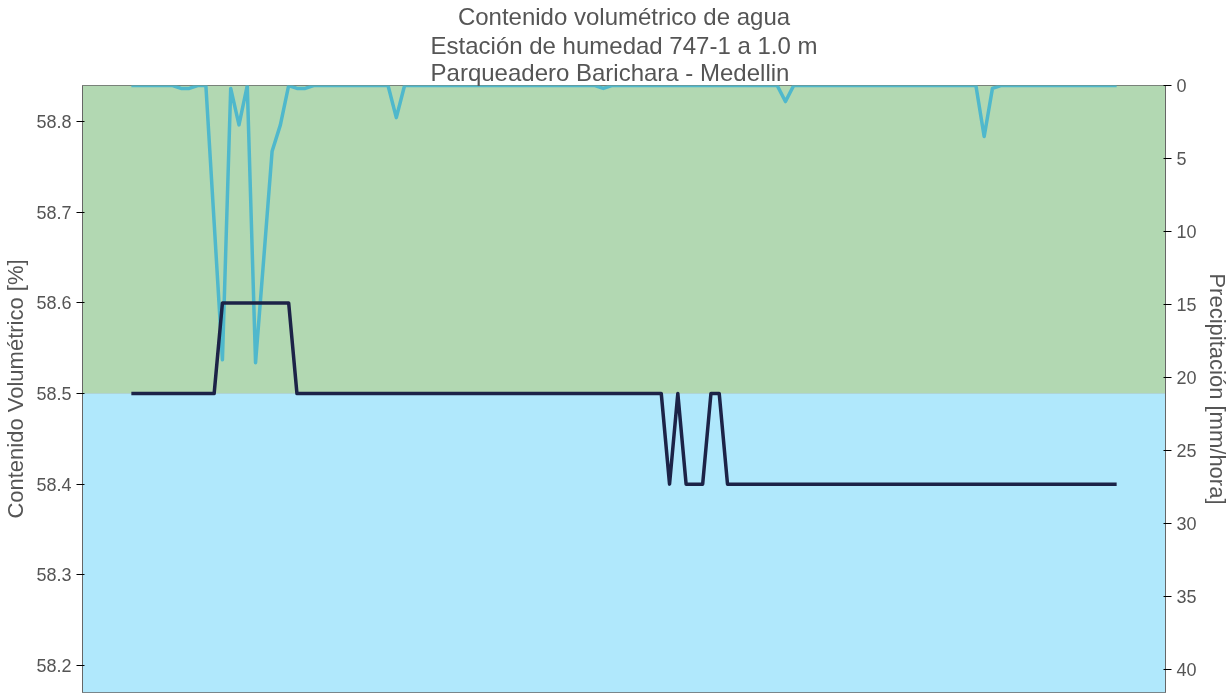  I want to click on y2-tick-label: 25, so click(1186, 450).